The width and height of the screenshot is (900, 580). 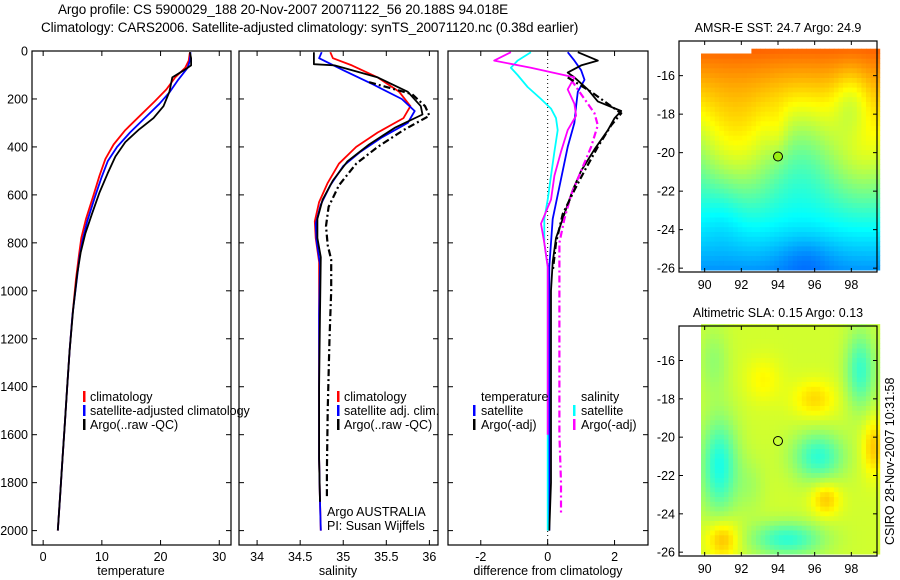 I want to click on temperature-series, so click(x=124, y=291).